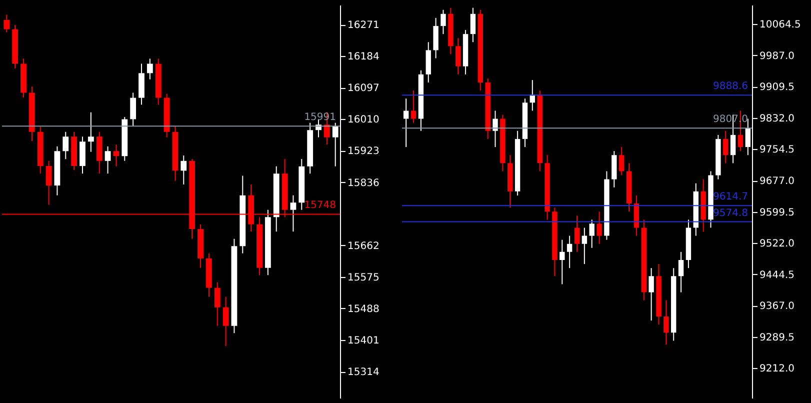 The height and width of the screenshot is (403, 811). Describe the element at coordinates (780, 25) in the screenshot. I see `y-tick-label: 10064.5` at that location.